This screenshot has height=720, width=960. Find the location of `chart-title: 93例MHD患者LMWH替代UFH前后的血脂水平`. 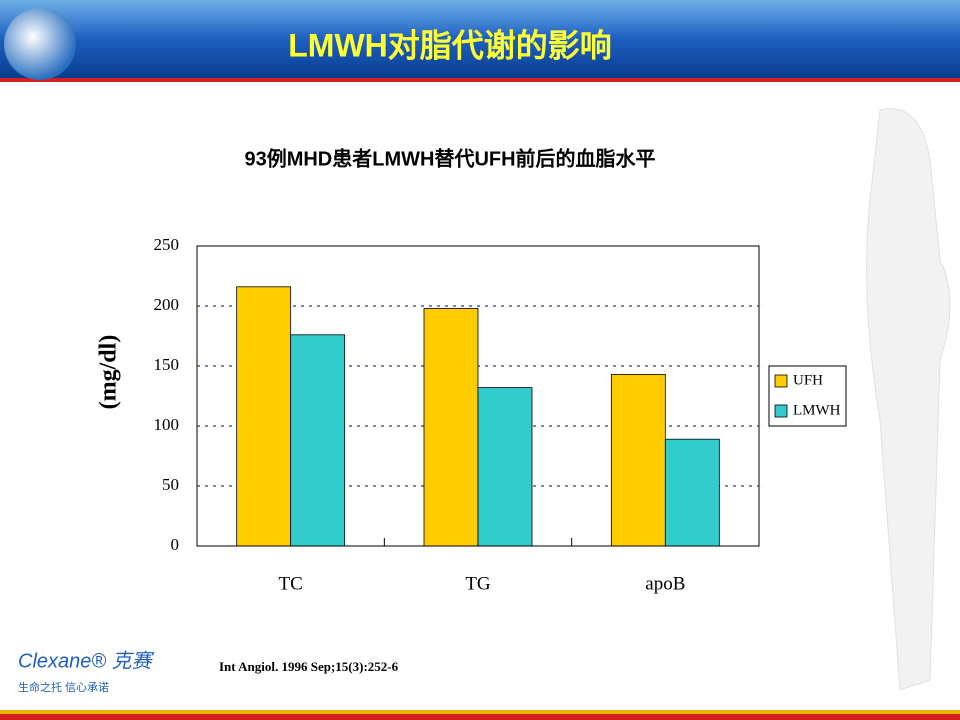

chart-title: 93例MHD患者LMWH替代UFH前后的血脂水平 is located at coordinates (449, 158).